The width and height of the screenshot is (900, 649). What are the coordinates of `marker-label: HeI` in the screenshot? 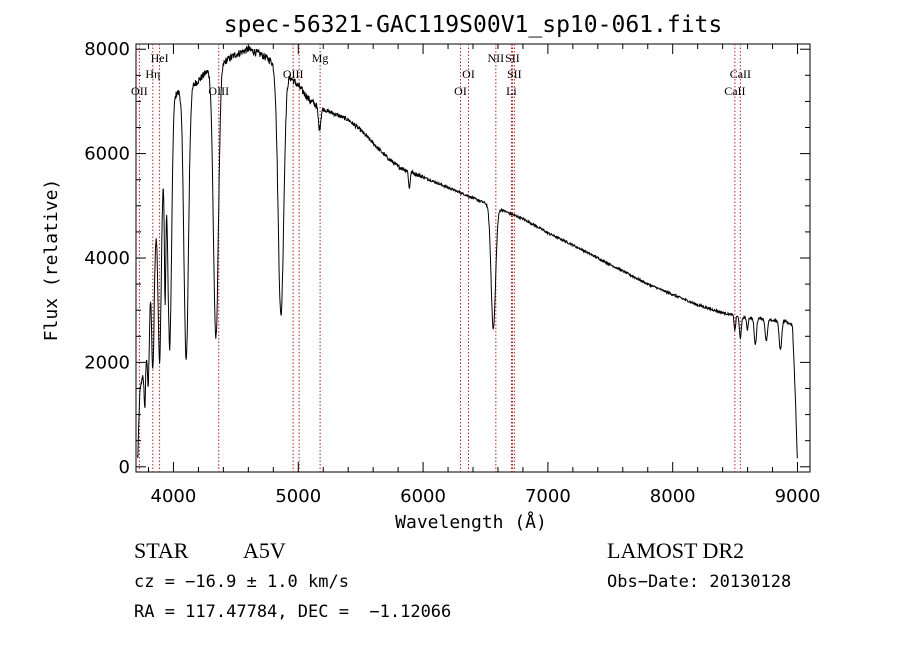 It's located at (160, 58).